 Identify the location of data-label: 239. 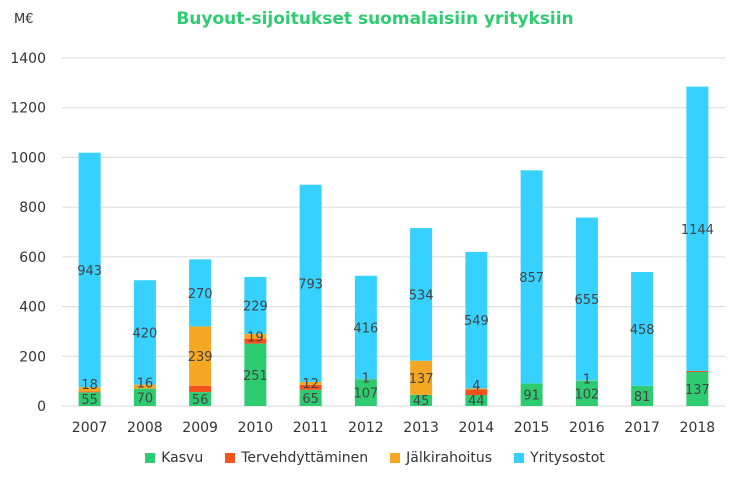
(200, 357).